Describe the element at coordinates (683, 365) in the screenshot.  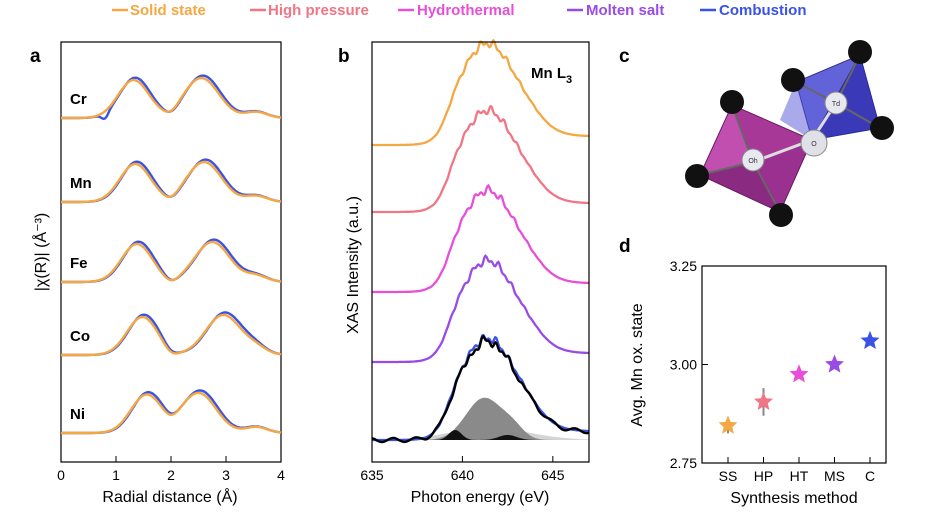
I see `panel-d-ytick-3.00: 3.00` at that location.